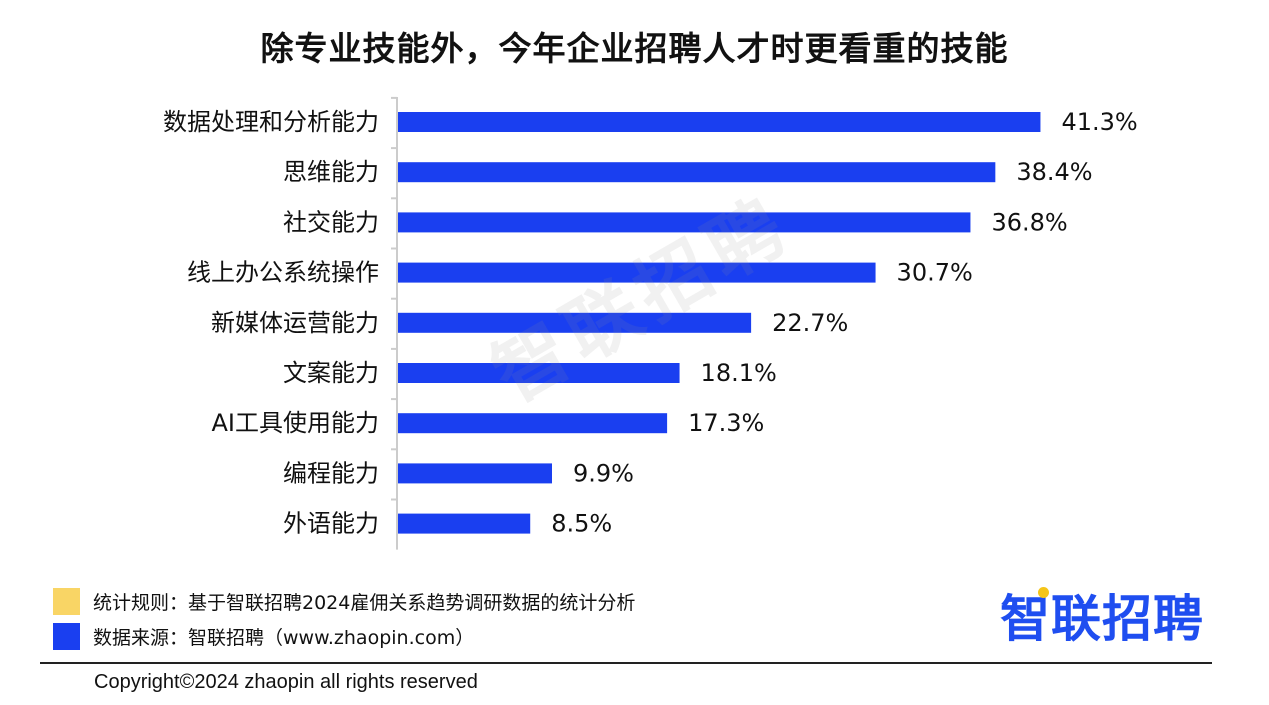  Describe the element at coordinates (331, 172) in the screenshot. I see `category-label: 思维能力` at that location.